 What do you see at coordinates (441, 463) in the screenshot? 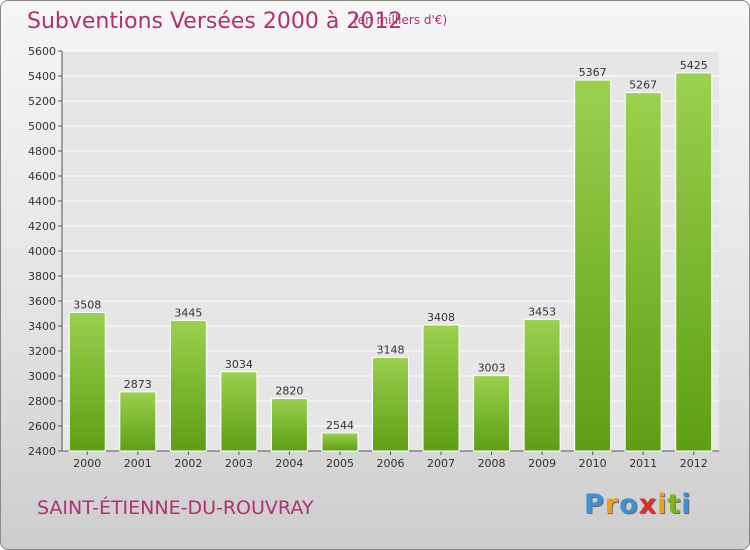
I see `x-tick-label: 2007` at bounding box center [441, 463].